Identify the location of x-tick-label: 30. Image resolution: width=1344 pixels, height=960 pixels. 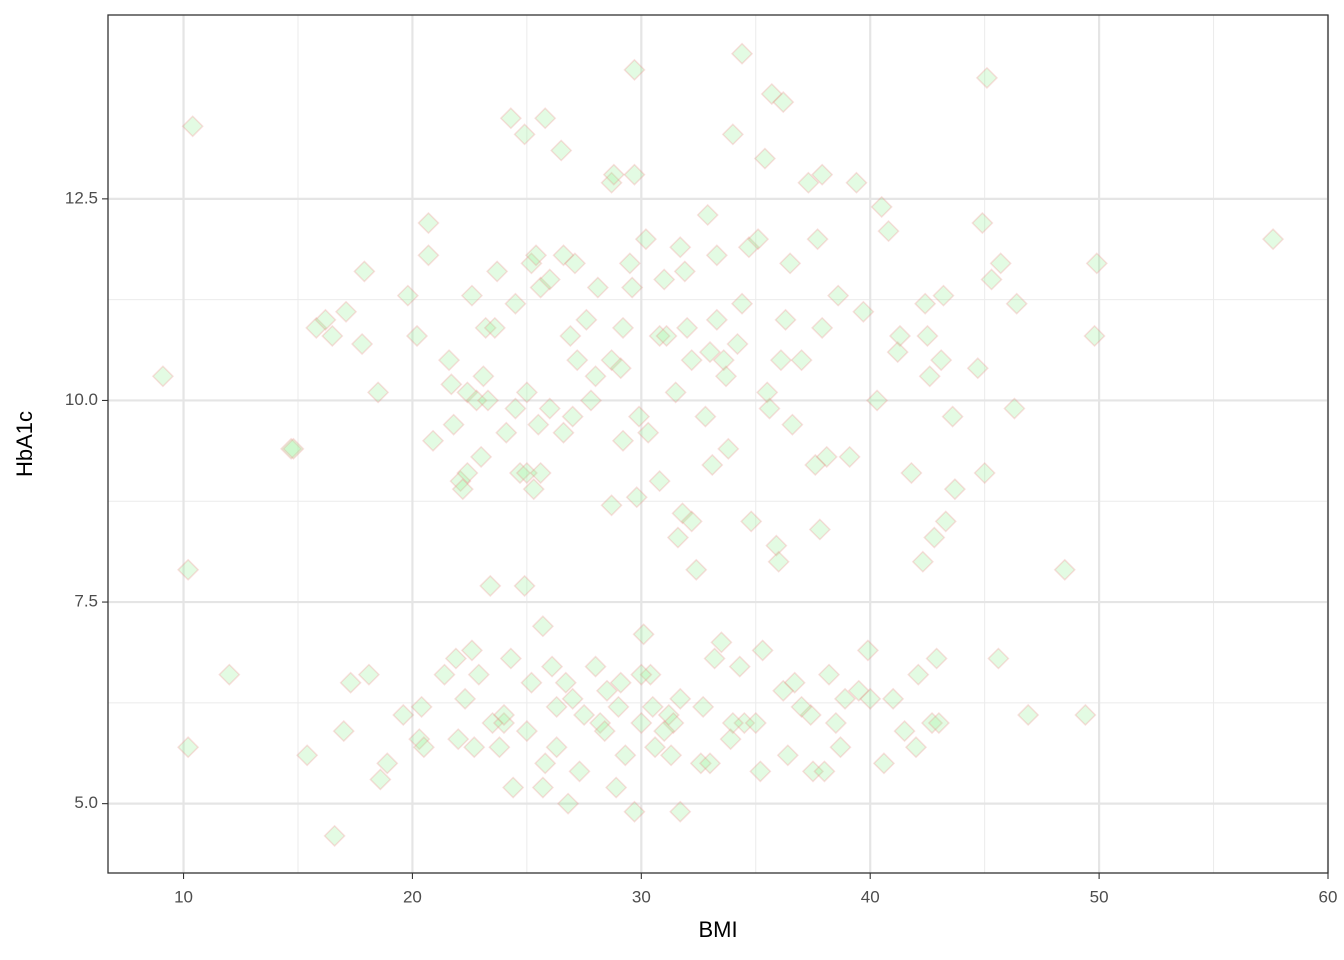
(641, 896).